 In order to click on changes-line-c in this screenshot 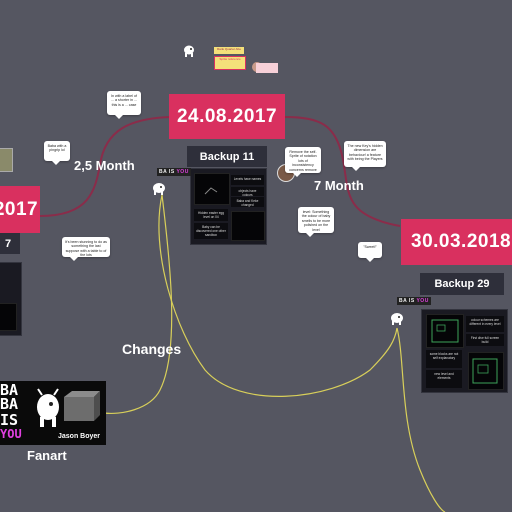, I will do `click(421, 419)`.